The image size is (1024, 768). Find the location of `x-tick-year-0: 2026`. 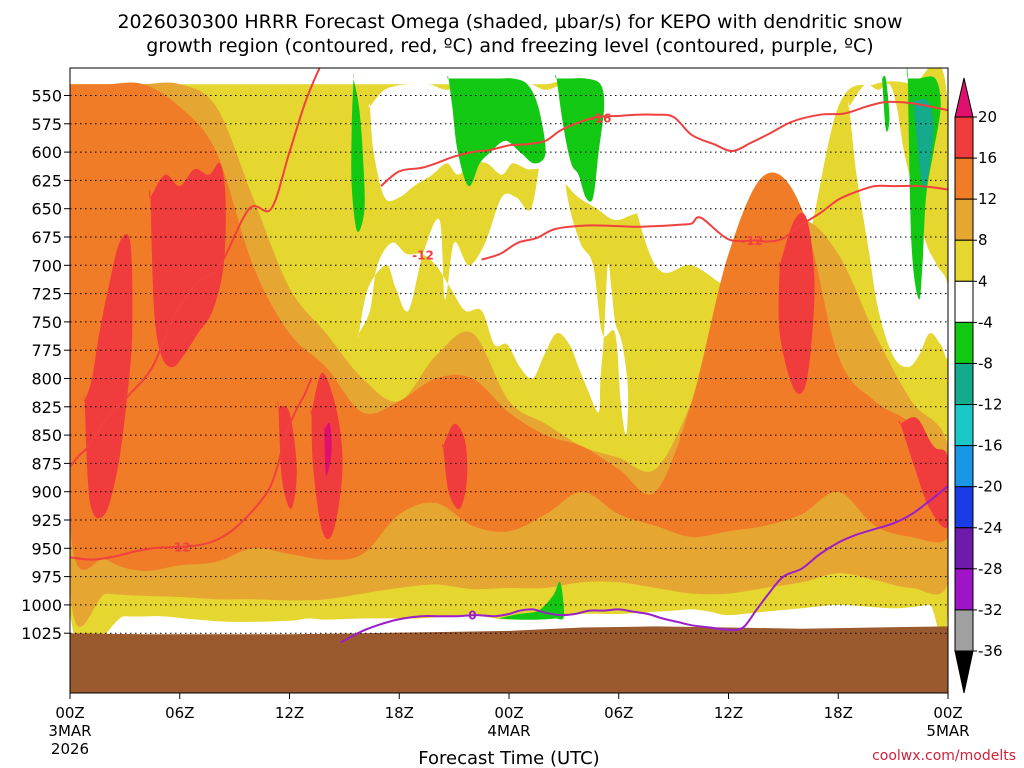

x-tick-year-0: 2026 is located at coordinates (70, 749).